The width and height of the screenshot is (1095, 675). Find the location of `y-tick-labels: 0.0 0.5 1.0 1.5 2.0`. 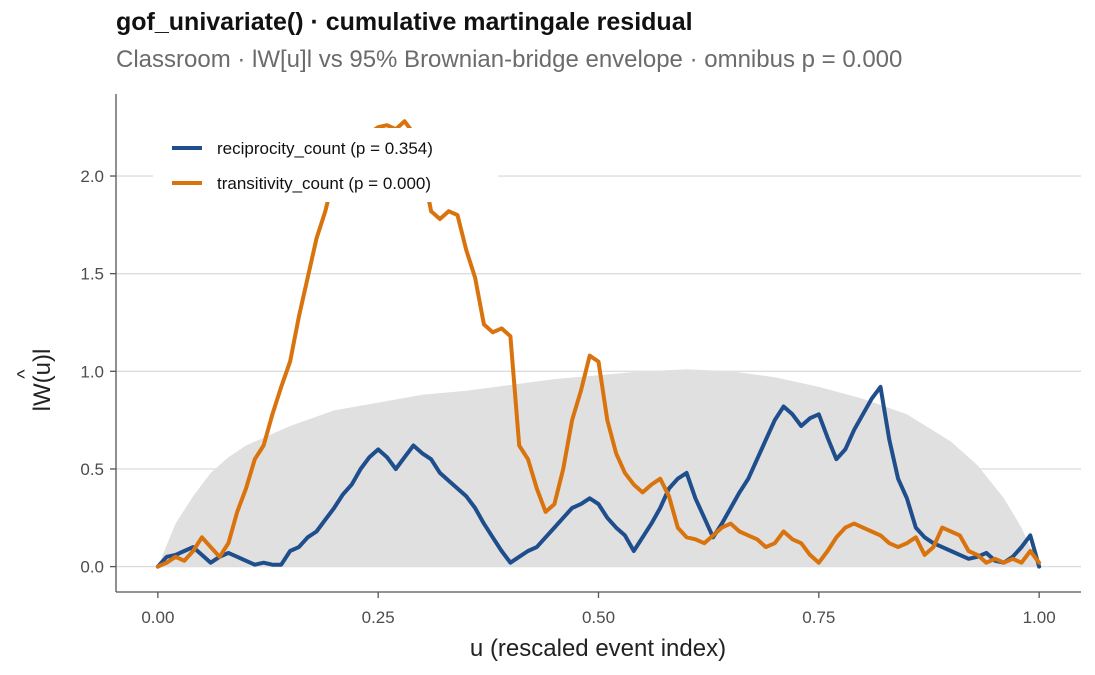

y-tick-labels: 0.0 0.5 1.0 1.5 2.0 is located at coordinates (98, 372).